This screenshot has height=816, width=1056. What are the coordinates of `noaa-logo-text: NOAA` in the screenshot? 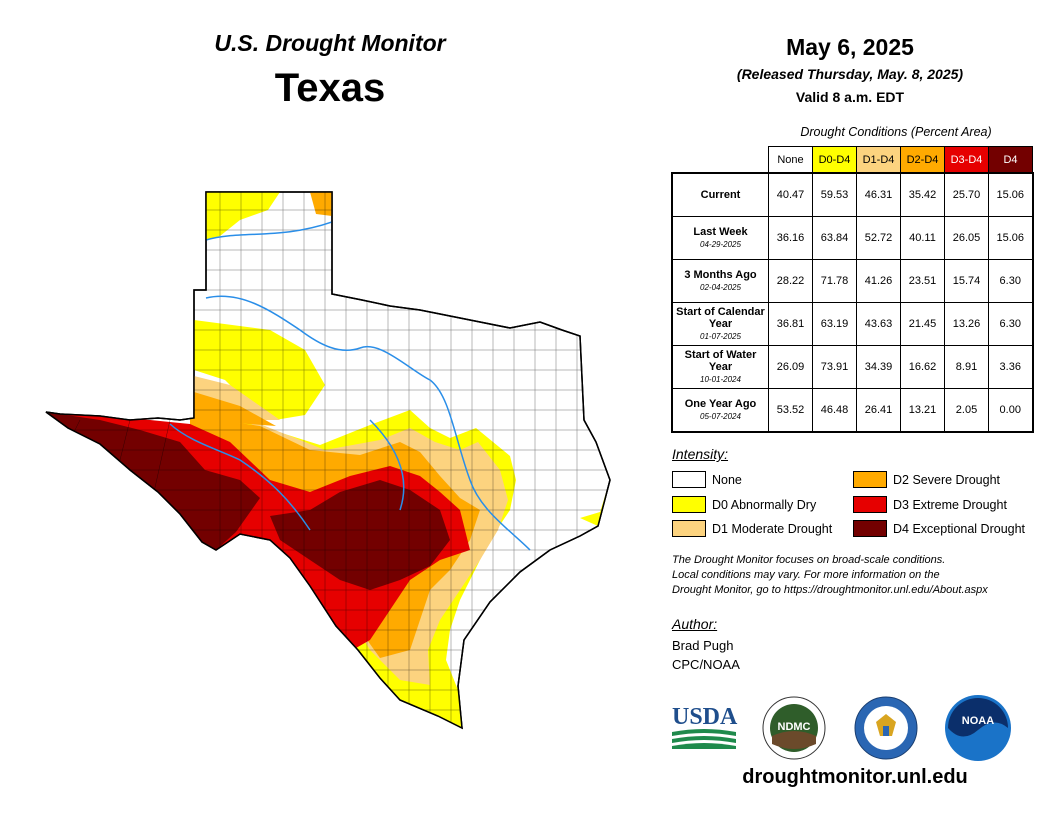 It's located at (978, 721).